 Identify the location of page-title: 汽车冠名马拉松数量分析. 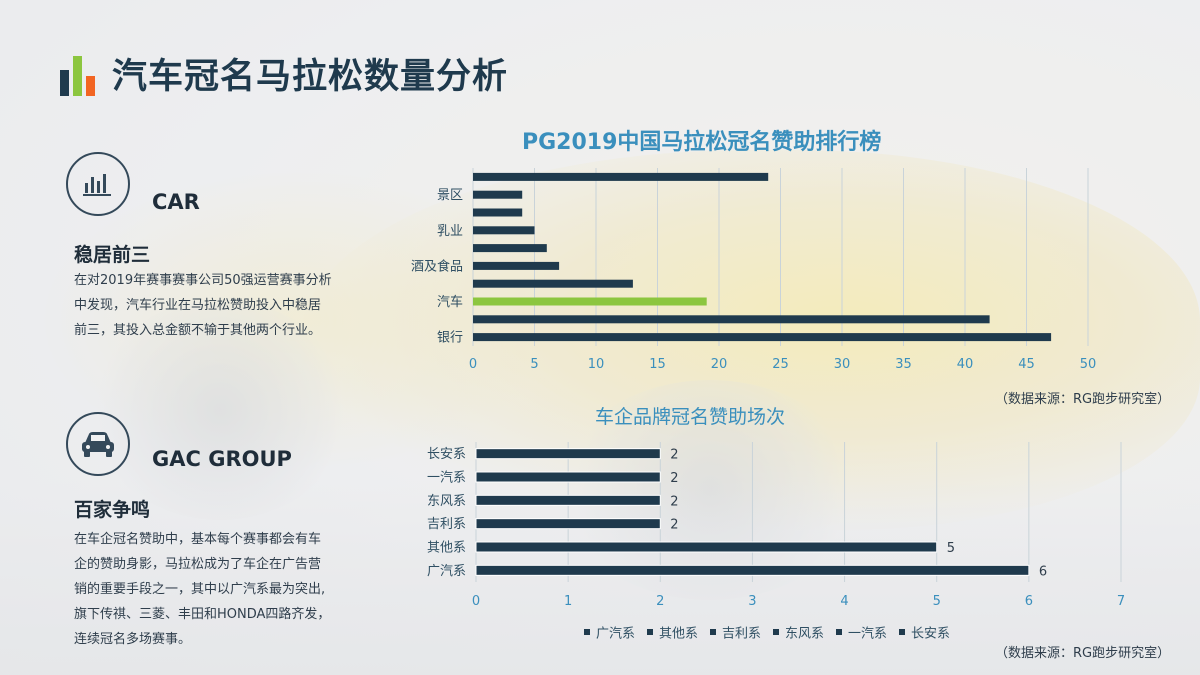
(310, 77).